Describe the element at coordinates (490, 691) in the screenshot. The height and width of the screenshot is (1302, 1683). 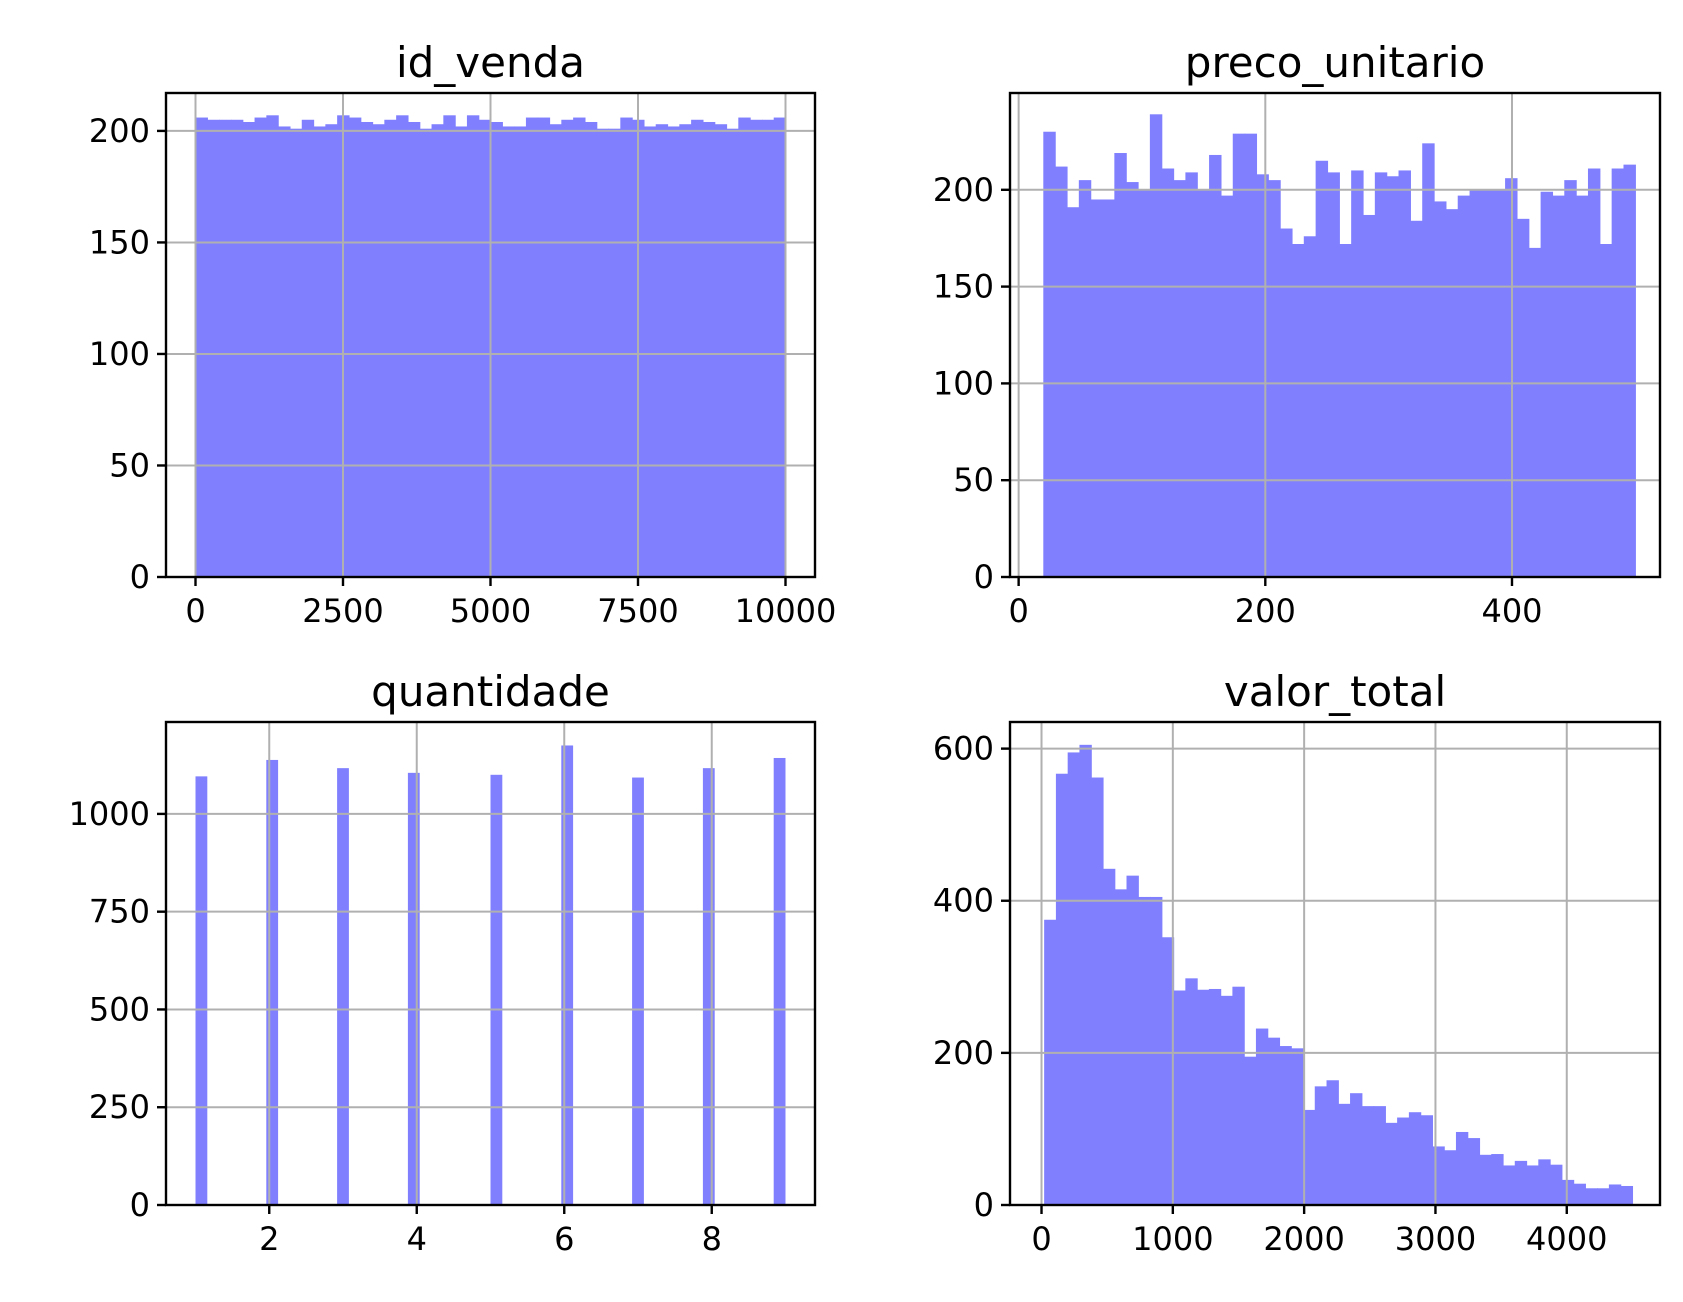
I see `panel-title: quantidade` at that location.